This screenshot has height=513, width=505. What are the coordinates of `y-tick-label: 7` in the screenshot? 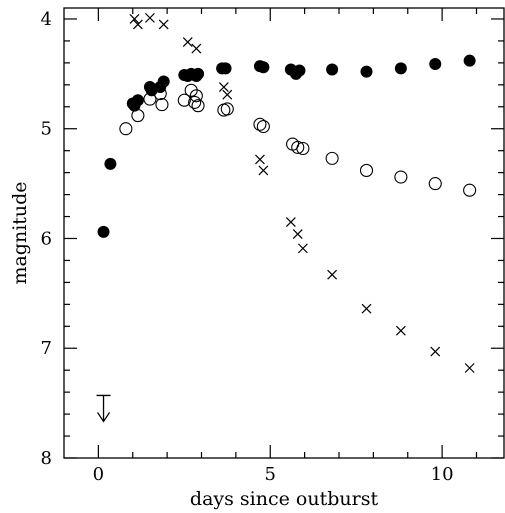 It's located at (46, 348).